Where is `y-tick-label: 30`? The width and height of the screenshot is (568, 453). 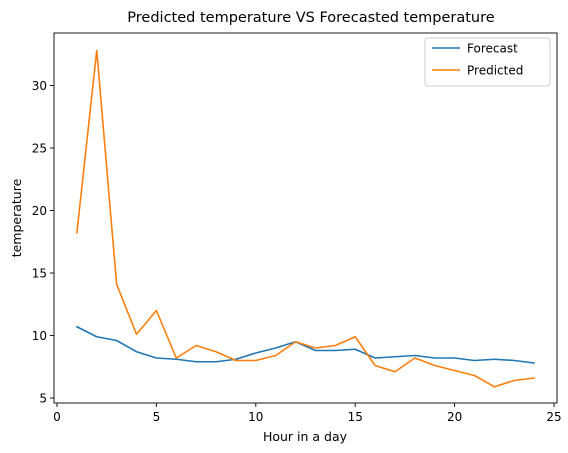
y-tick-label: 30 is located at coordinates (39, 86).